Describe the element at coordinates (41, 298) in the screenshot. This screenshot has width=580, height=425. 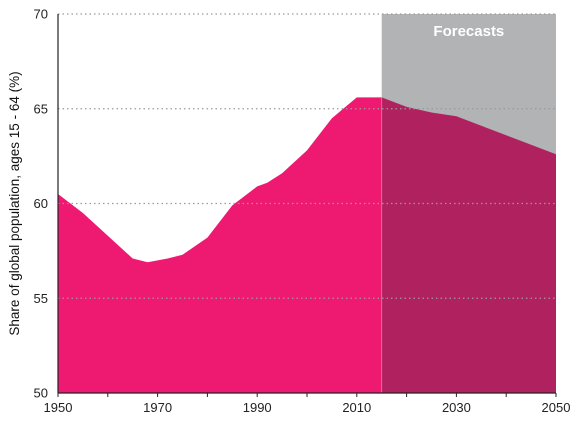
I see `y-tick-label-55: 55` at that location.